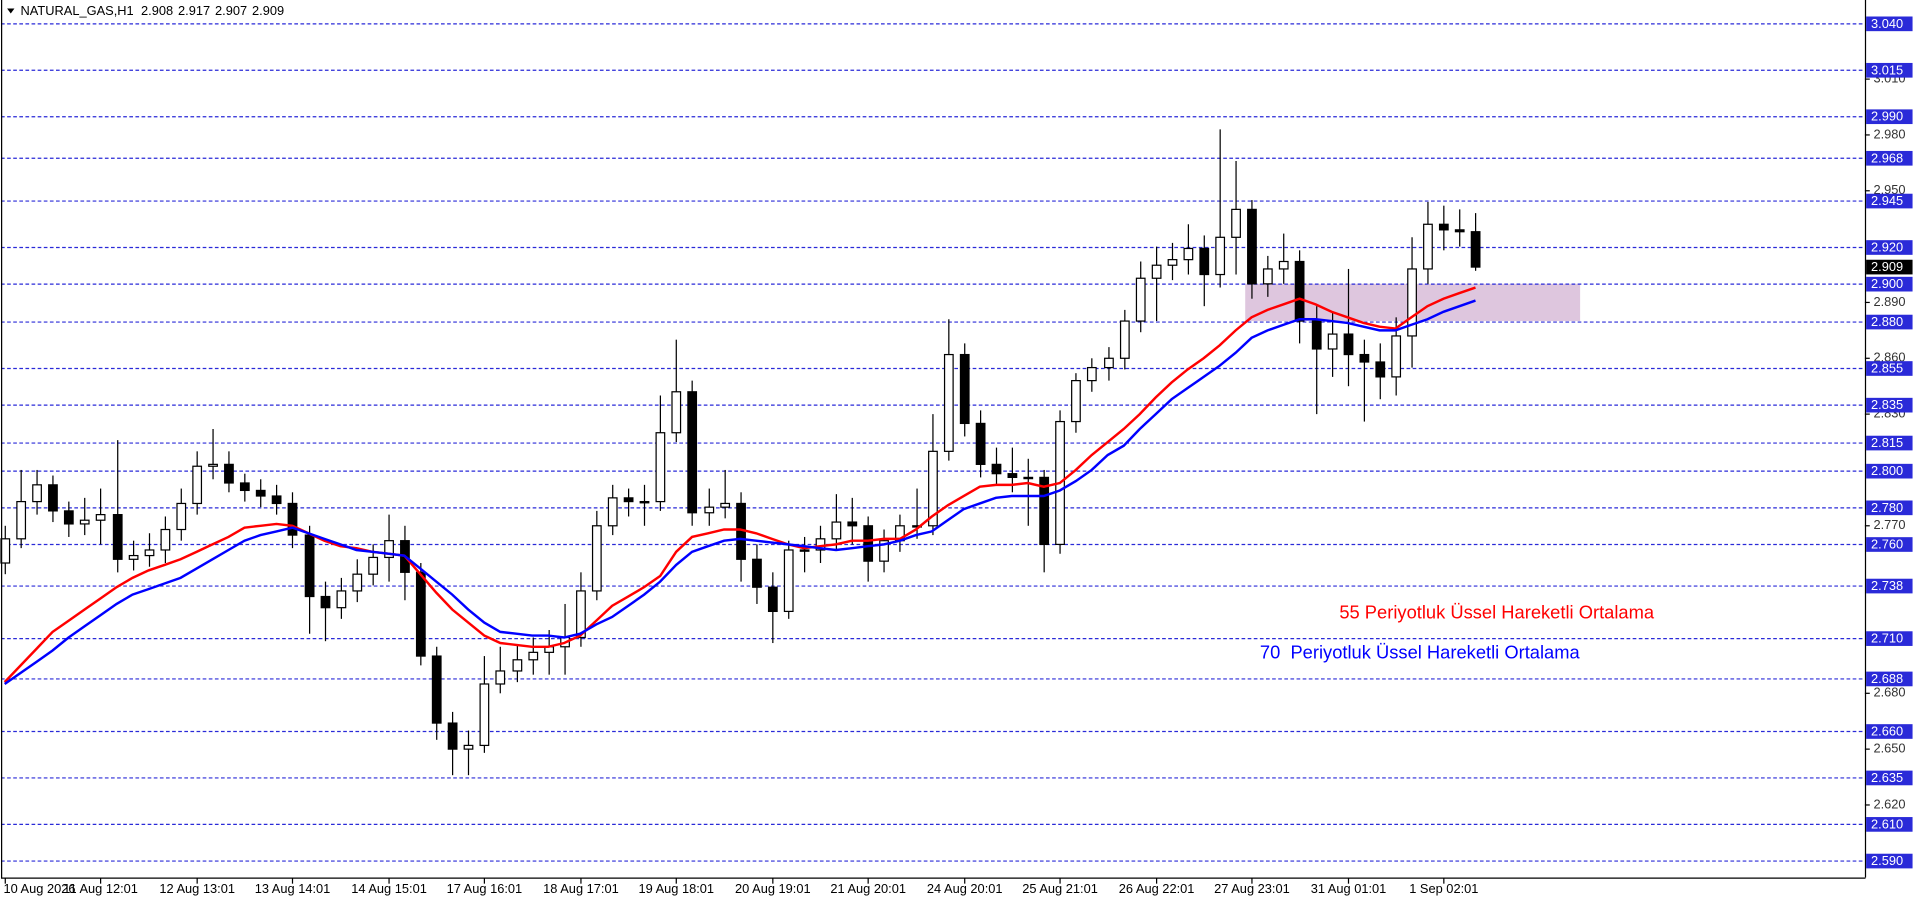 The height and width of the screenshot is (902, 1916). Describe the element at coordinates (1497, 611) in the screenshot. I see `legend-entry: 55 Periyotluk Üssel Hareketli Ortalama` at that location.